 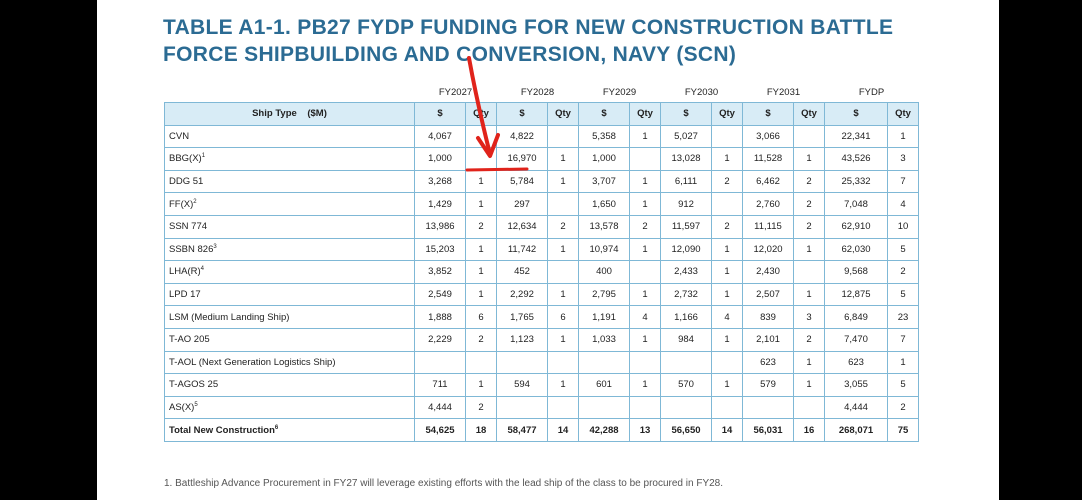 What do you see at coordinates (522, 181) in the screenshot?
I see `dollar-cell: 5,784` at bounding box center [522, 181].